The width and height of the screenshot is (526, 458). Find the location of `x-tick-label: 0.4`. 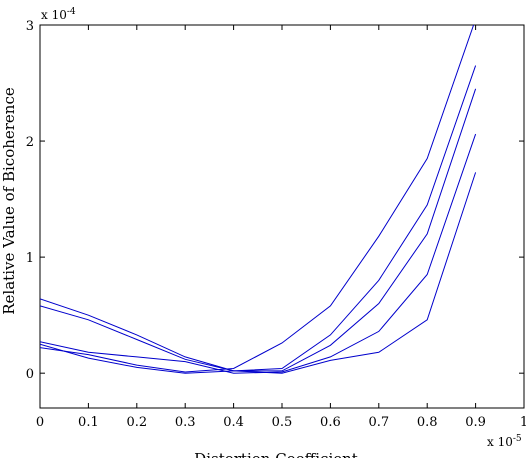

x-tick-label: 0.4 is located at coordinates (233, 422).